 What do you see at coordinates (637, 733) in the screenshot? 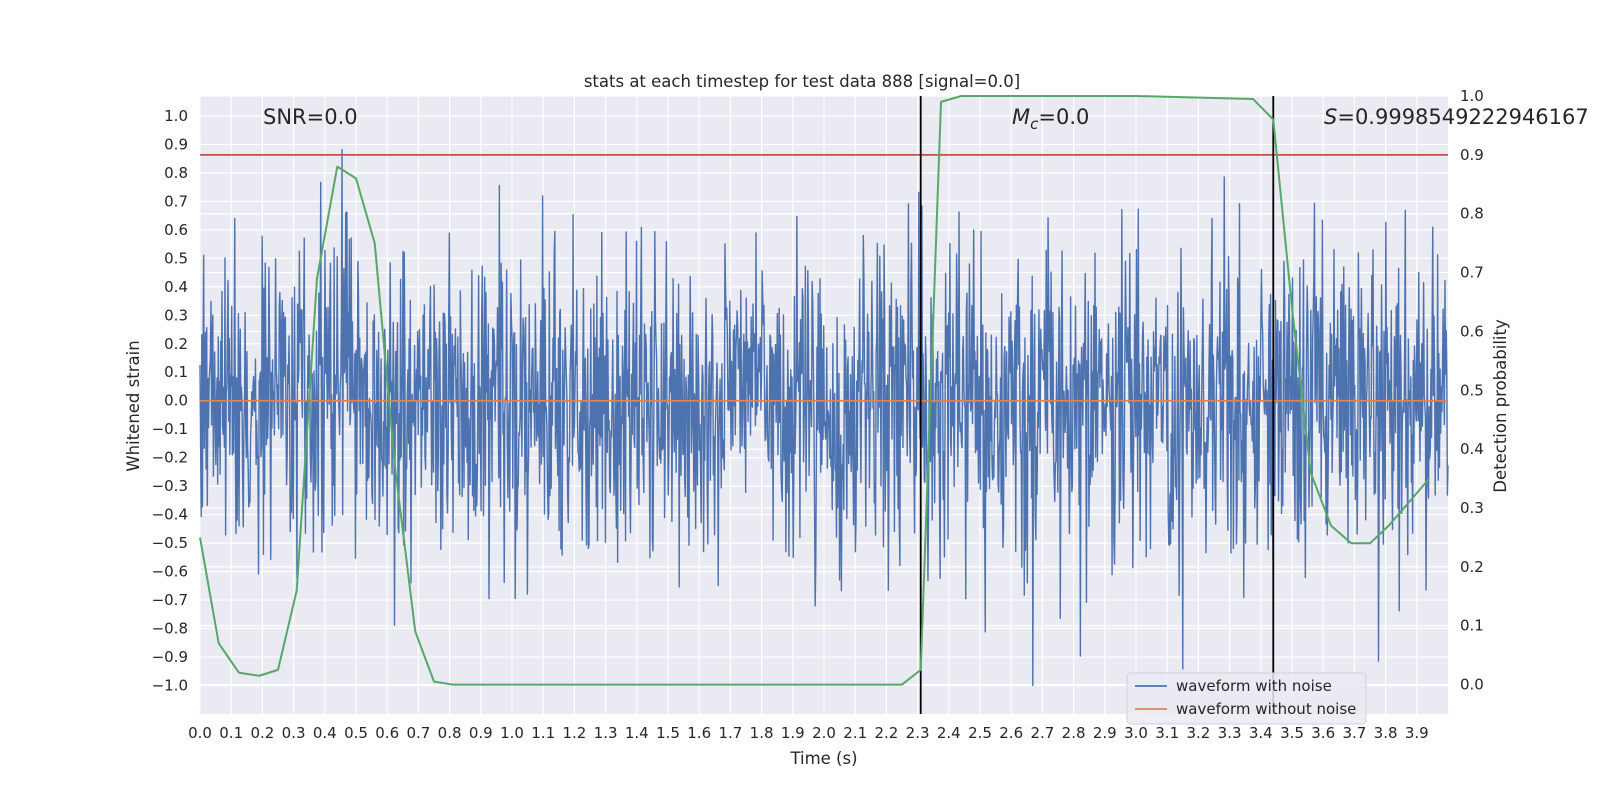
I see `x-tick-label: 1.4` at bounding box center [637, 733].